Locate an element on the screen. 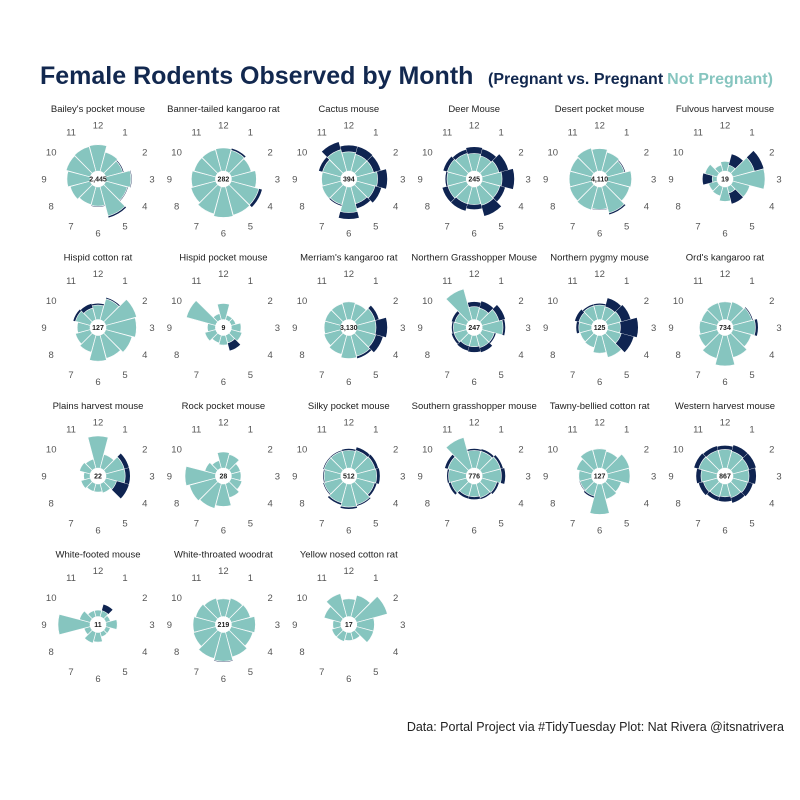  panel-title: Deer Mouse is located at coordinates (474, 109).